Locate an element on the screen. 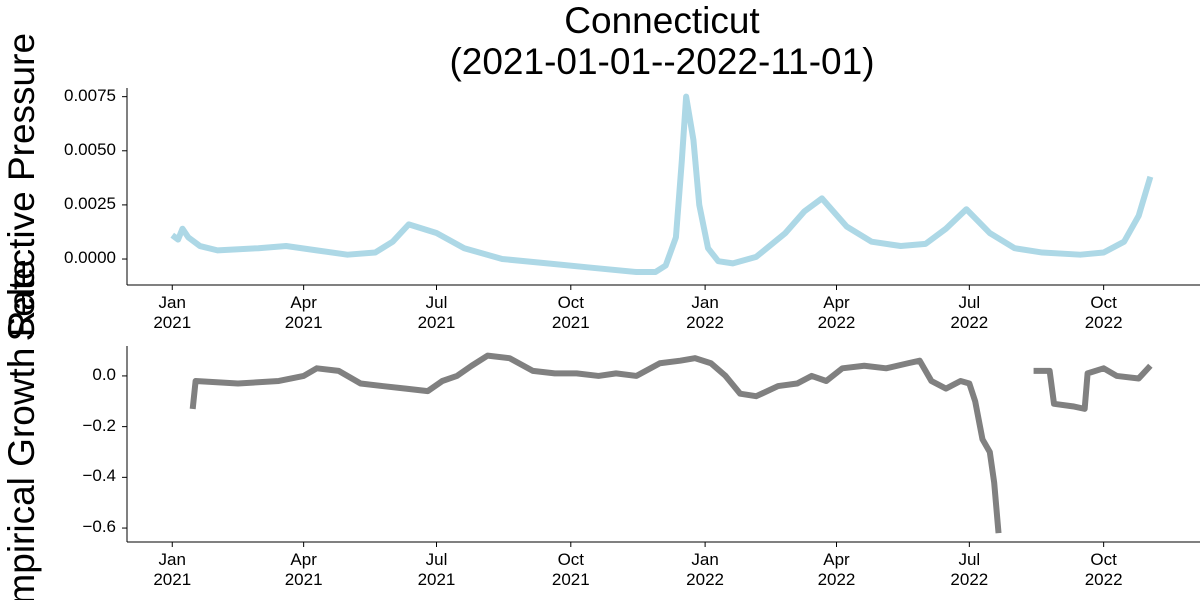 This screenshot has width=1200, height=600. y-tick-label: −0.6 is located at coordinates (99, 527).